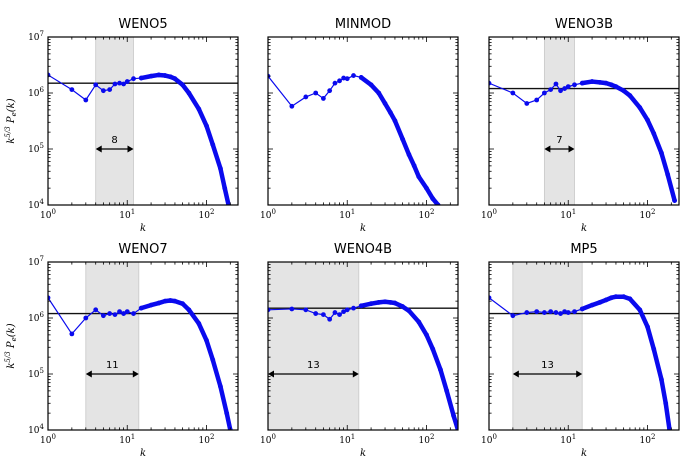  What do you see at coordinates (98, 149) in the screenshot?
I see `span-arrowhead-left` at bounding box center [98, 149].